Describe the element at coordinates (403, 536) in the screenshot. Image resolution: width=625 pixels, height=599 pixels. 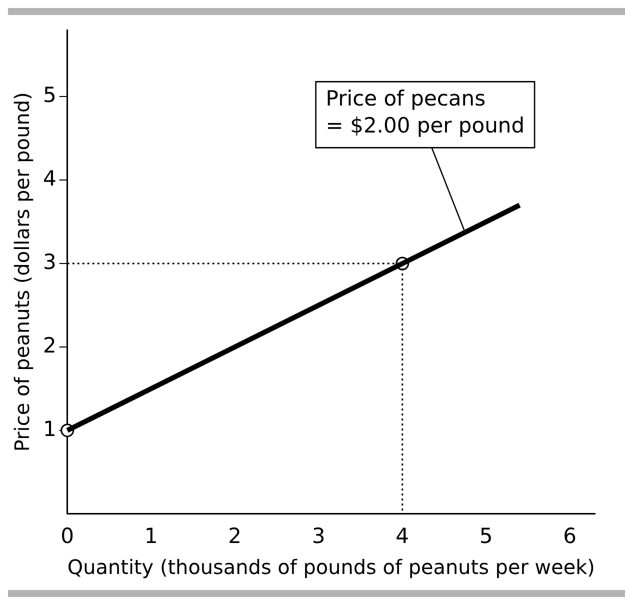
I see `x-tick-label: 4` at that location.